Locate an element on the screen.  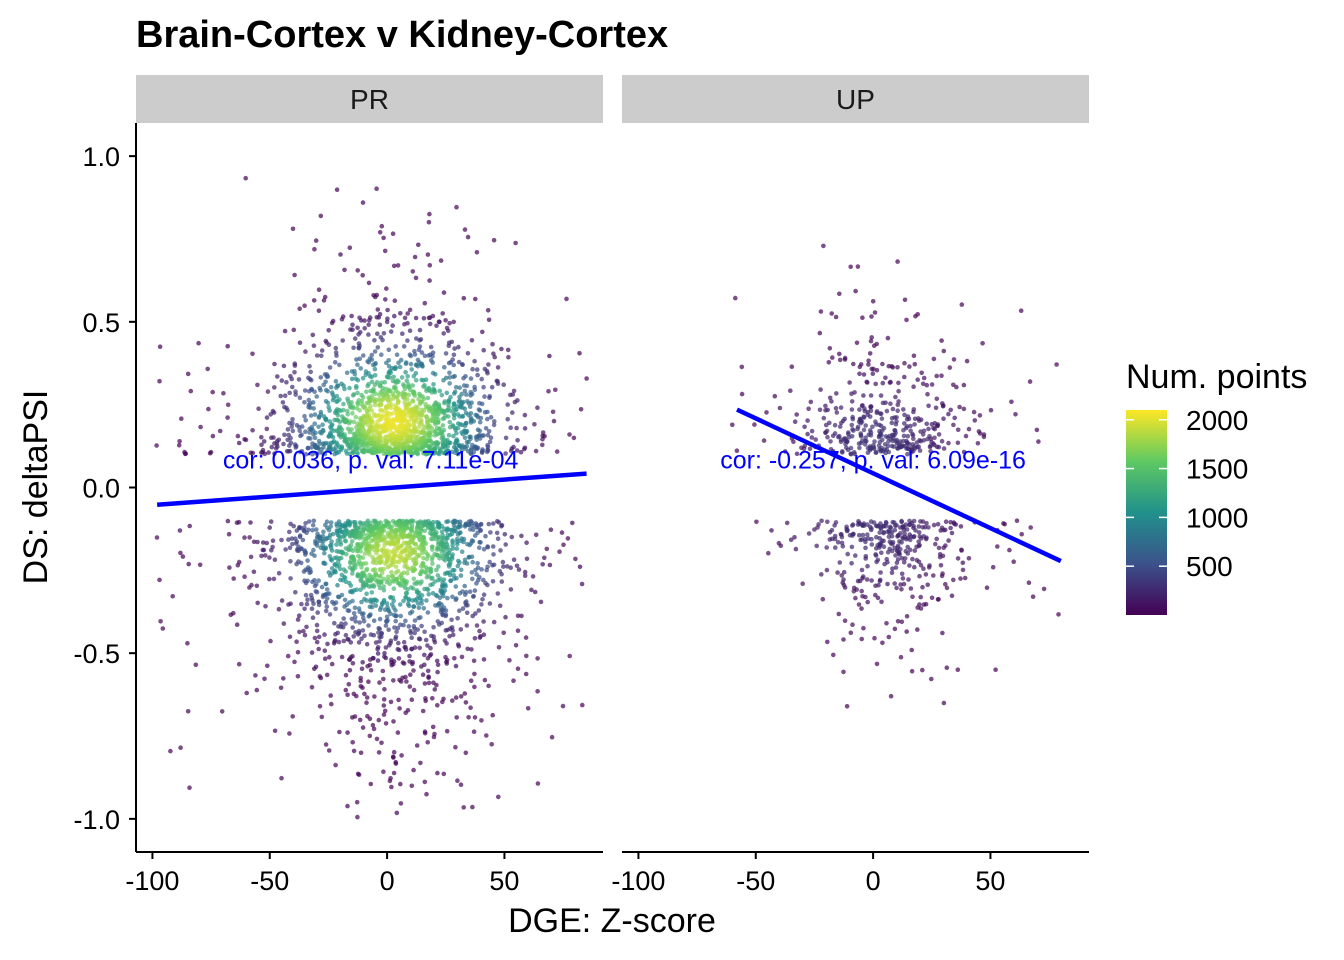
x-axis-title: DGE: Z-score is located at coordinates (612, 921).